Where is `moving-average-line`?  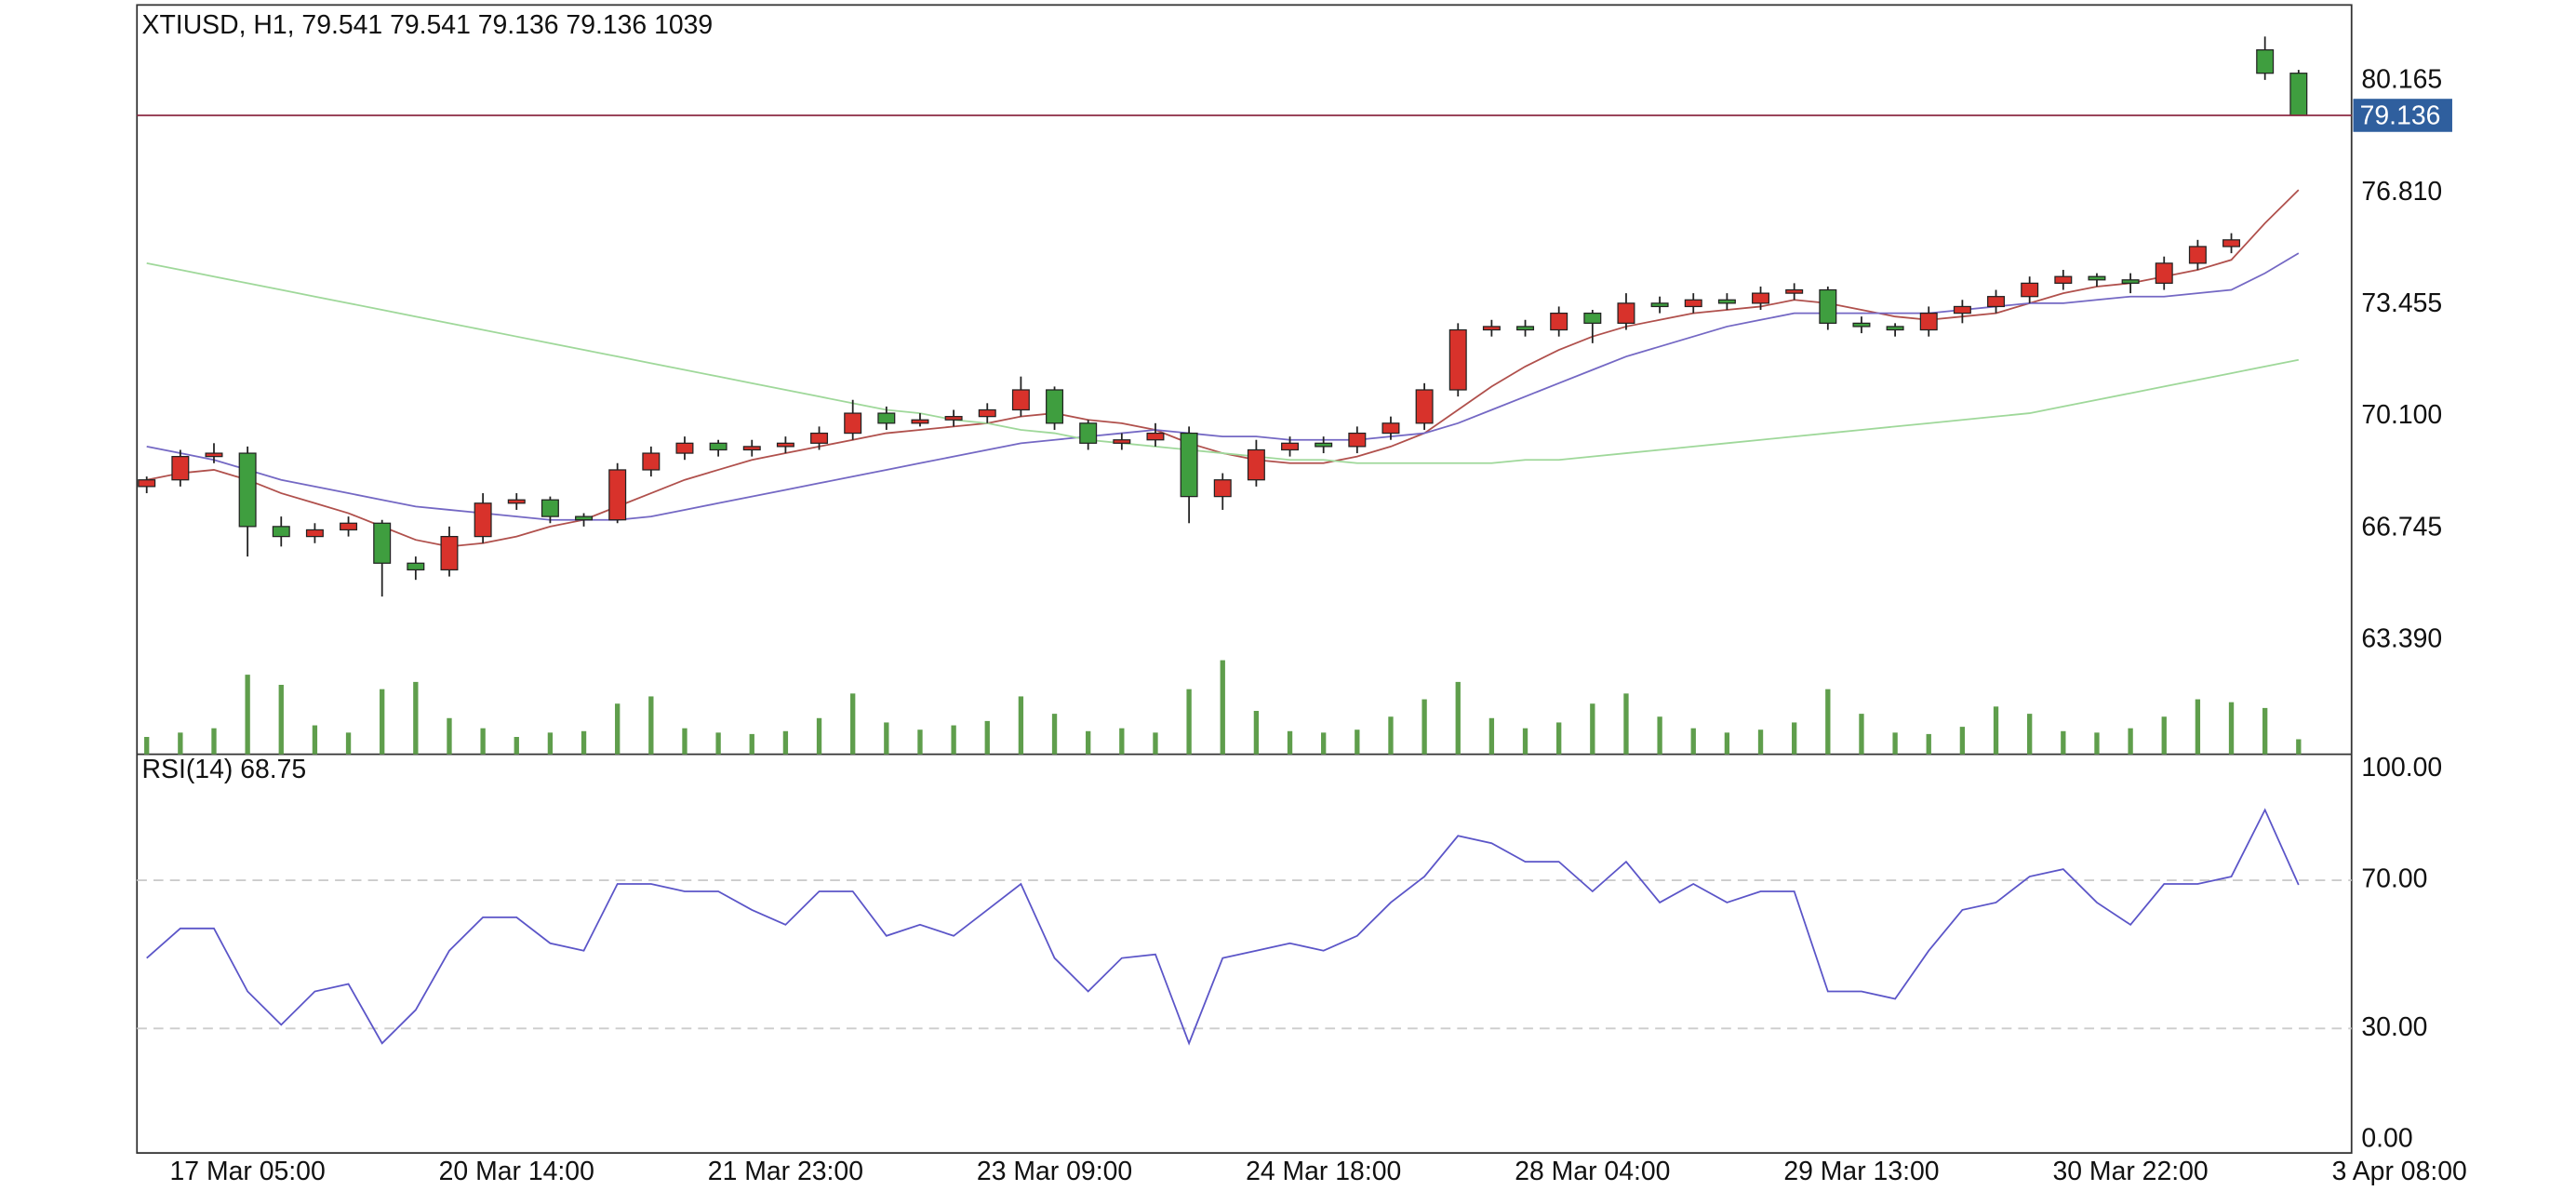 moving-average-line is located at coordinates (1222, 363).